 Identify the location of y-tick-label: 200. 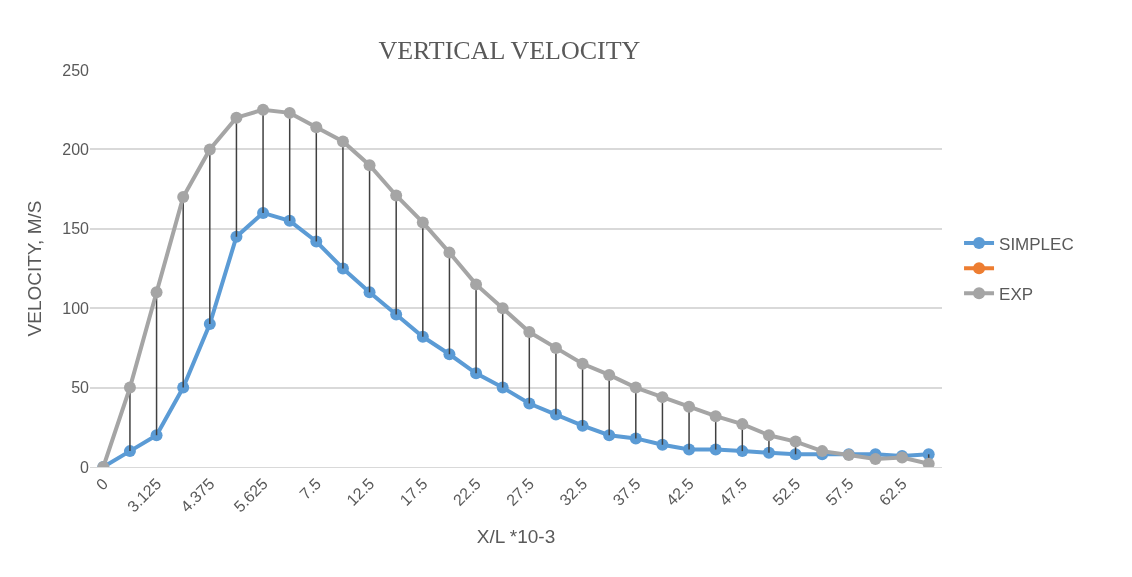
(76, 149).